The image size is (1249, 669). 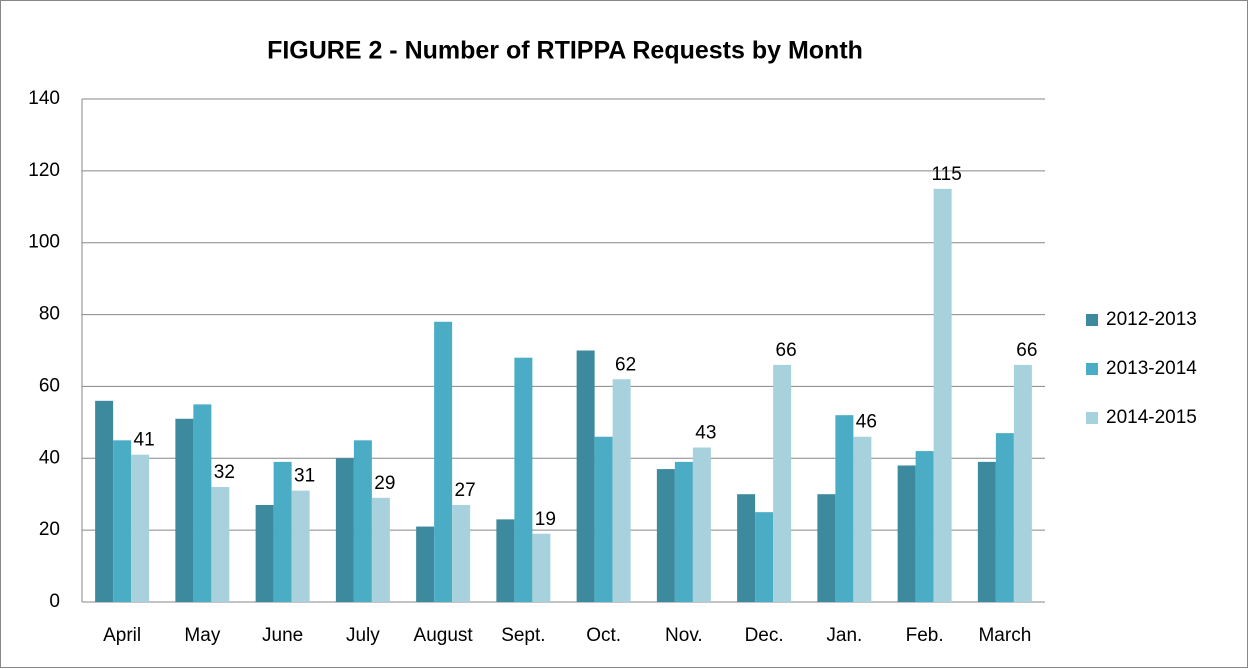 I want to click on y-tick-label: 60, so click(x=49, y=385).